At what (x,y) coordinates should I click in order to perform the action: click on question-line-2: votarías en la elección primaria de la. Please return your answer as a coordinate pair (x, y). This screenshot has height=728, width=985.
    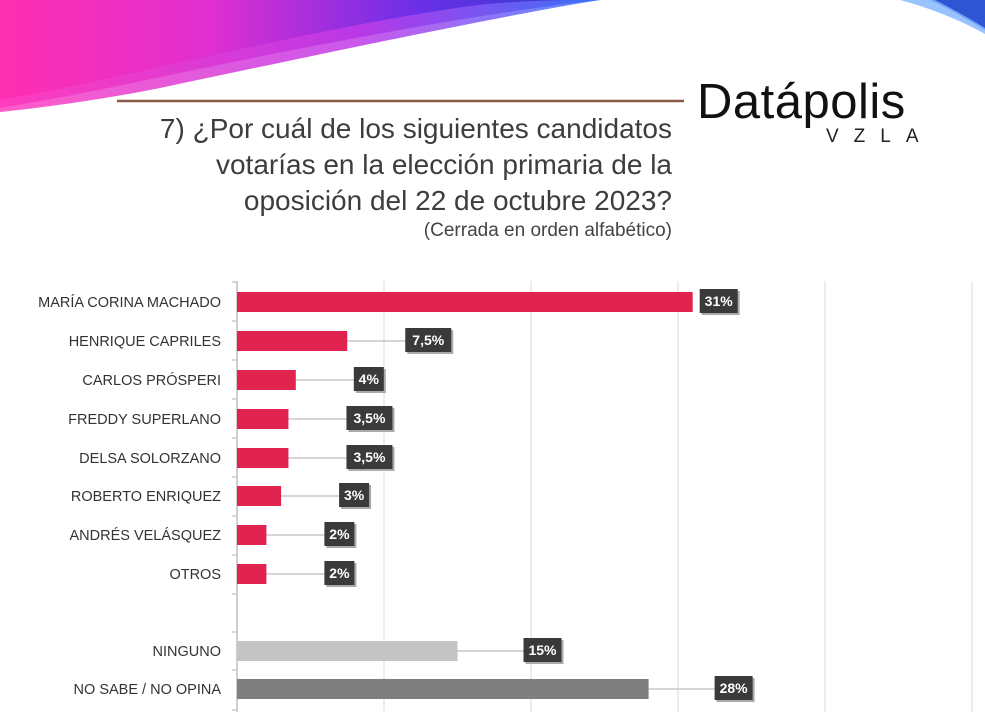
    Looking at the image, I should click on (443, 164).